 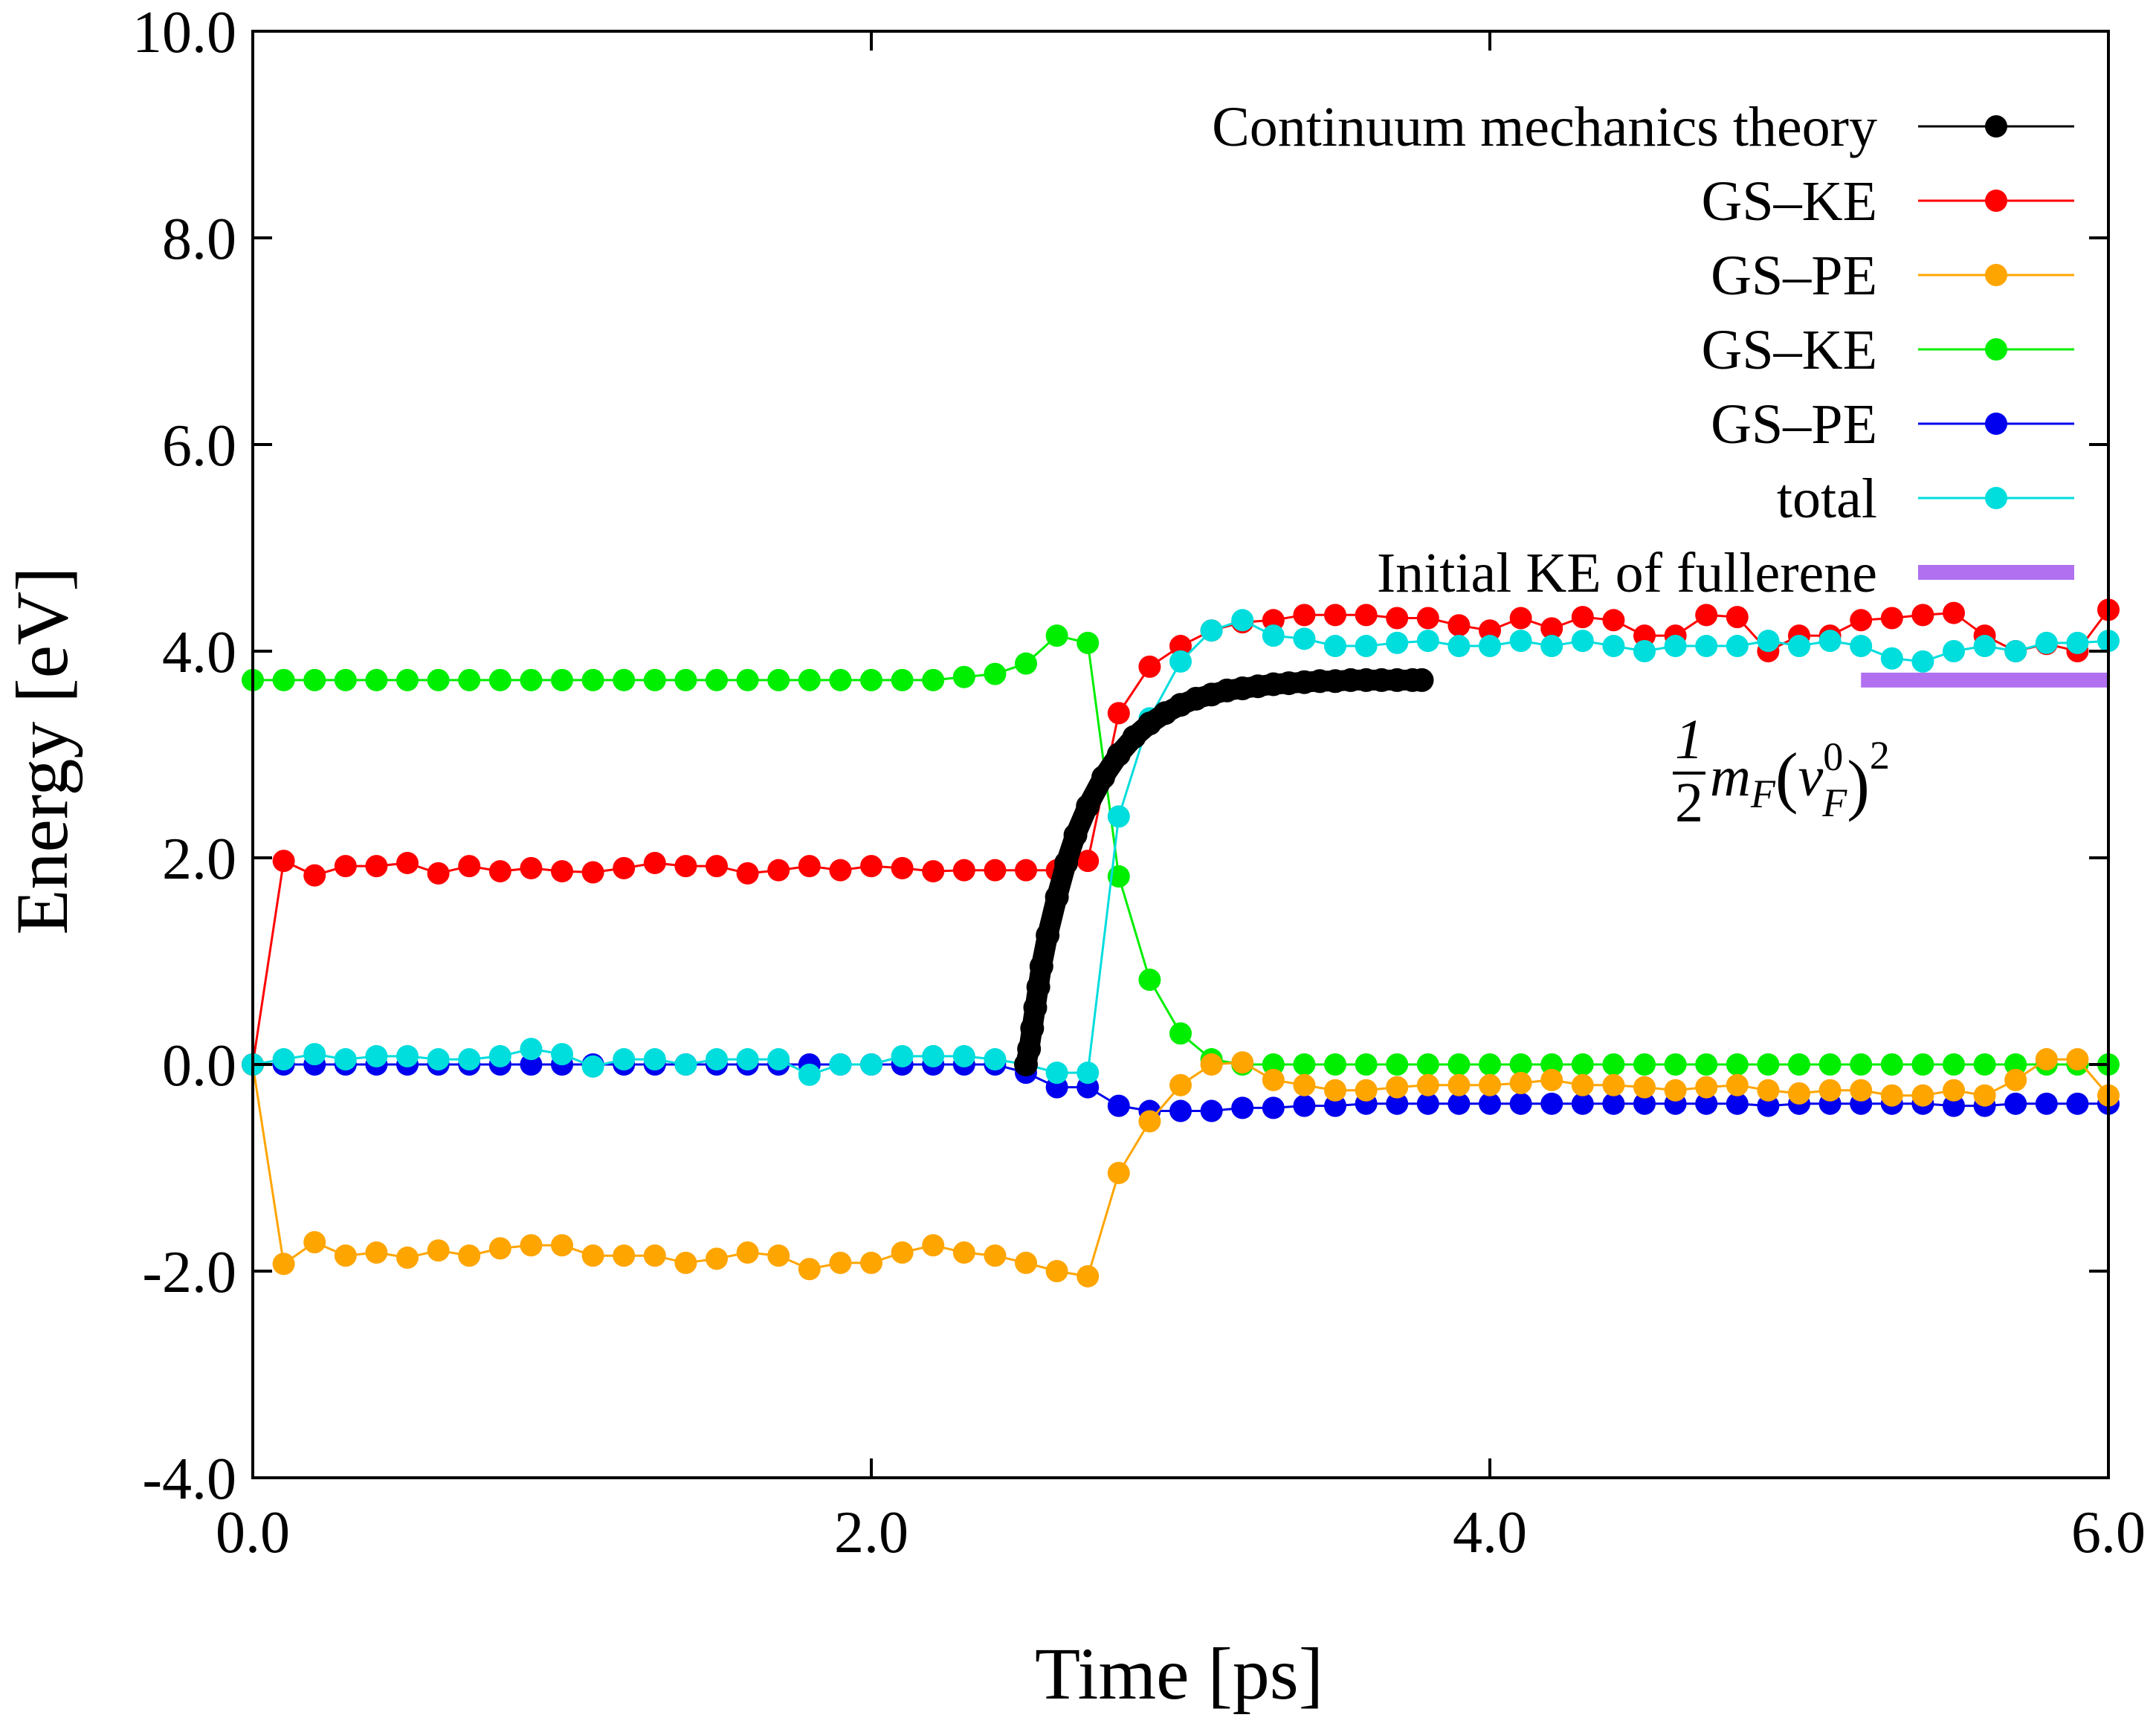 What do you see at coordinates (1181, 1532) in the screenshot?
I see `x-tick-labels: 0.0 2.0 4.0 6.0` at bounding box center [1181, 1532].